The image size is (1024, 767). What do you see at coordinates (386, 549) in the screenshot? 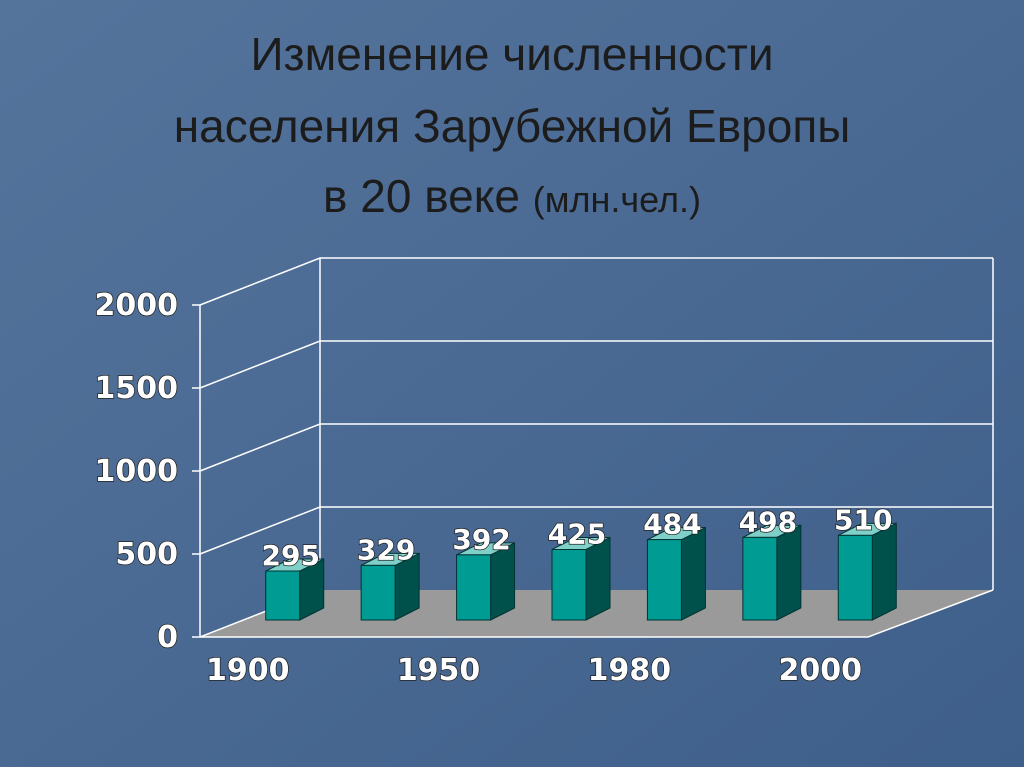
I see `value-label: 329` at bounding box center [386, 549].